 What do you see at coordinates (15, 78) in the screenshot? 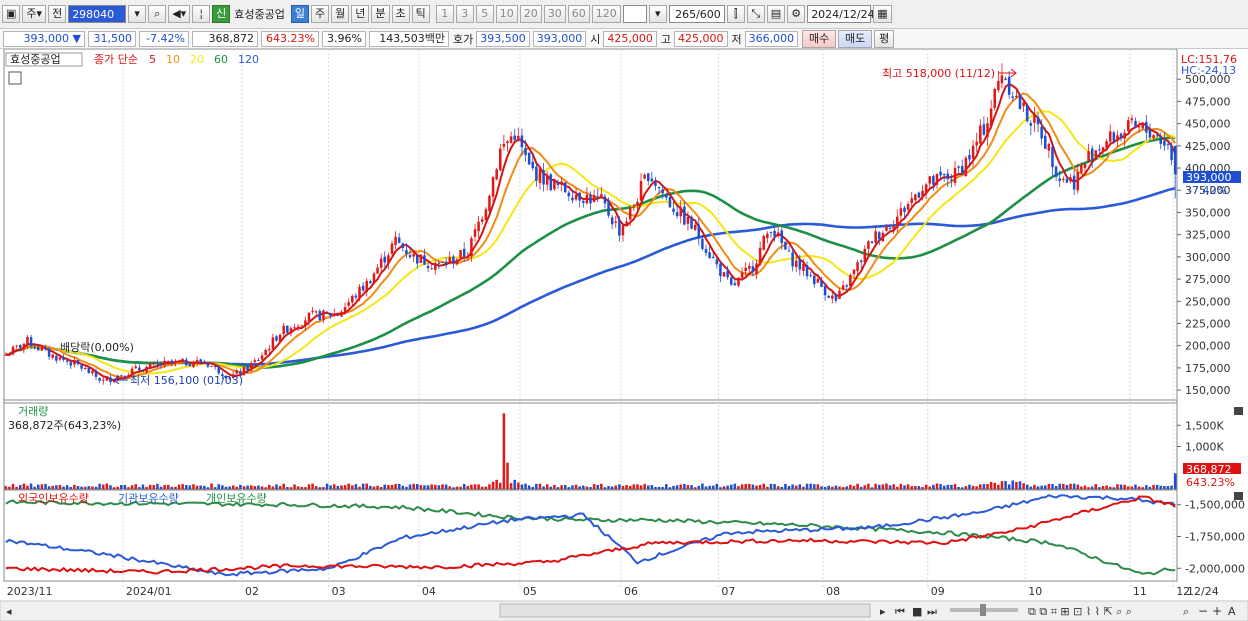
I see `table-toggle-icon` at bounding box center [15, 78].